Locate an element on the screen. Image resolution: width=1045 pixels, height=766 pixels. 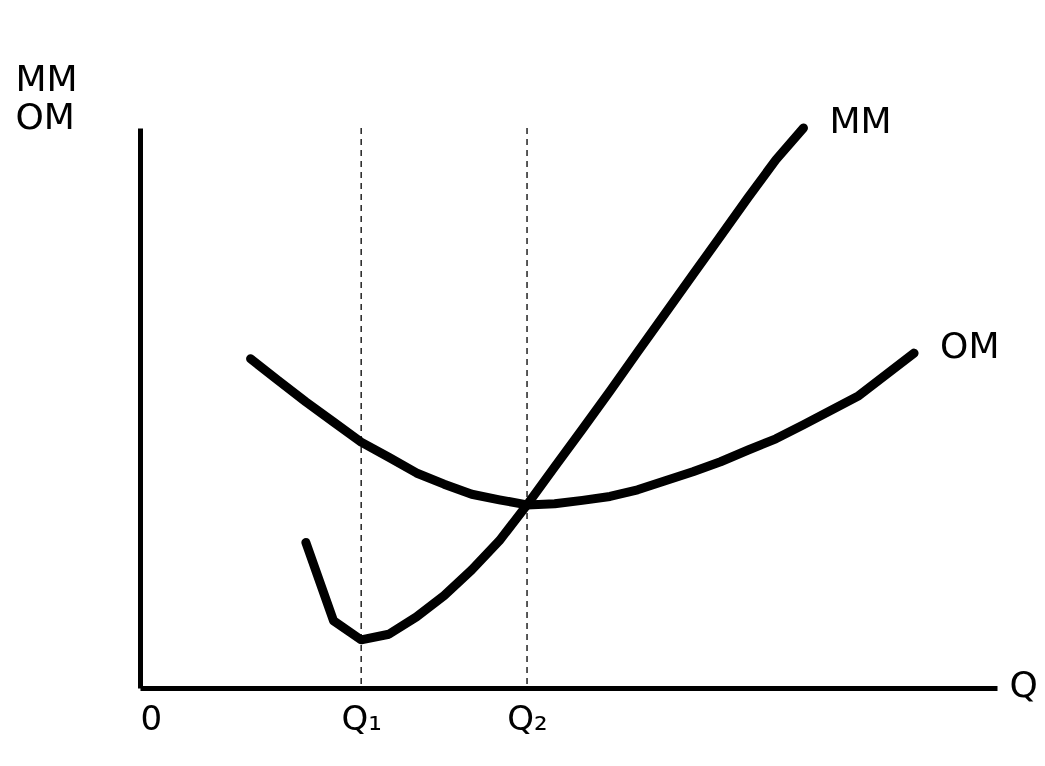
series-label: MM is located at coordinates (860, 120).